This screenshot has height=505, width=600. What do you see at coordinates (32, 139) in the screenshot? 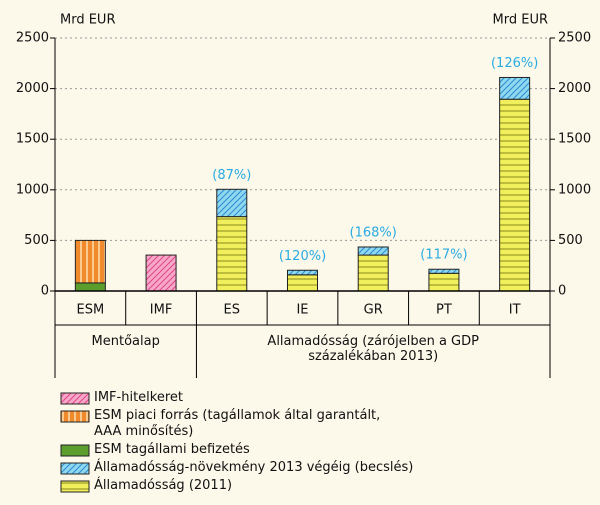
I see `y-tick-label: 1500` at bounding box center [32, 139].